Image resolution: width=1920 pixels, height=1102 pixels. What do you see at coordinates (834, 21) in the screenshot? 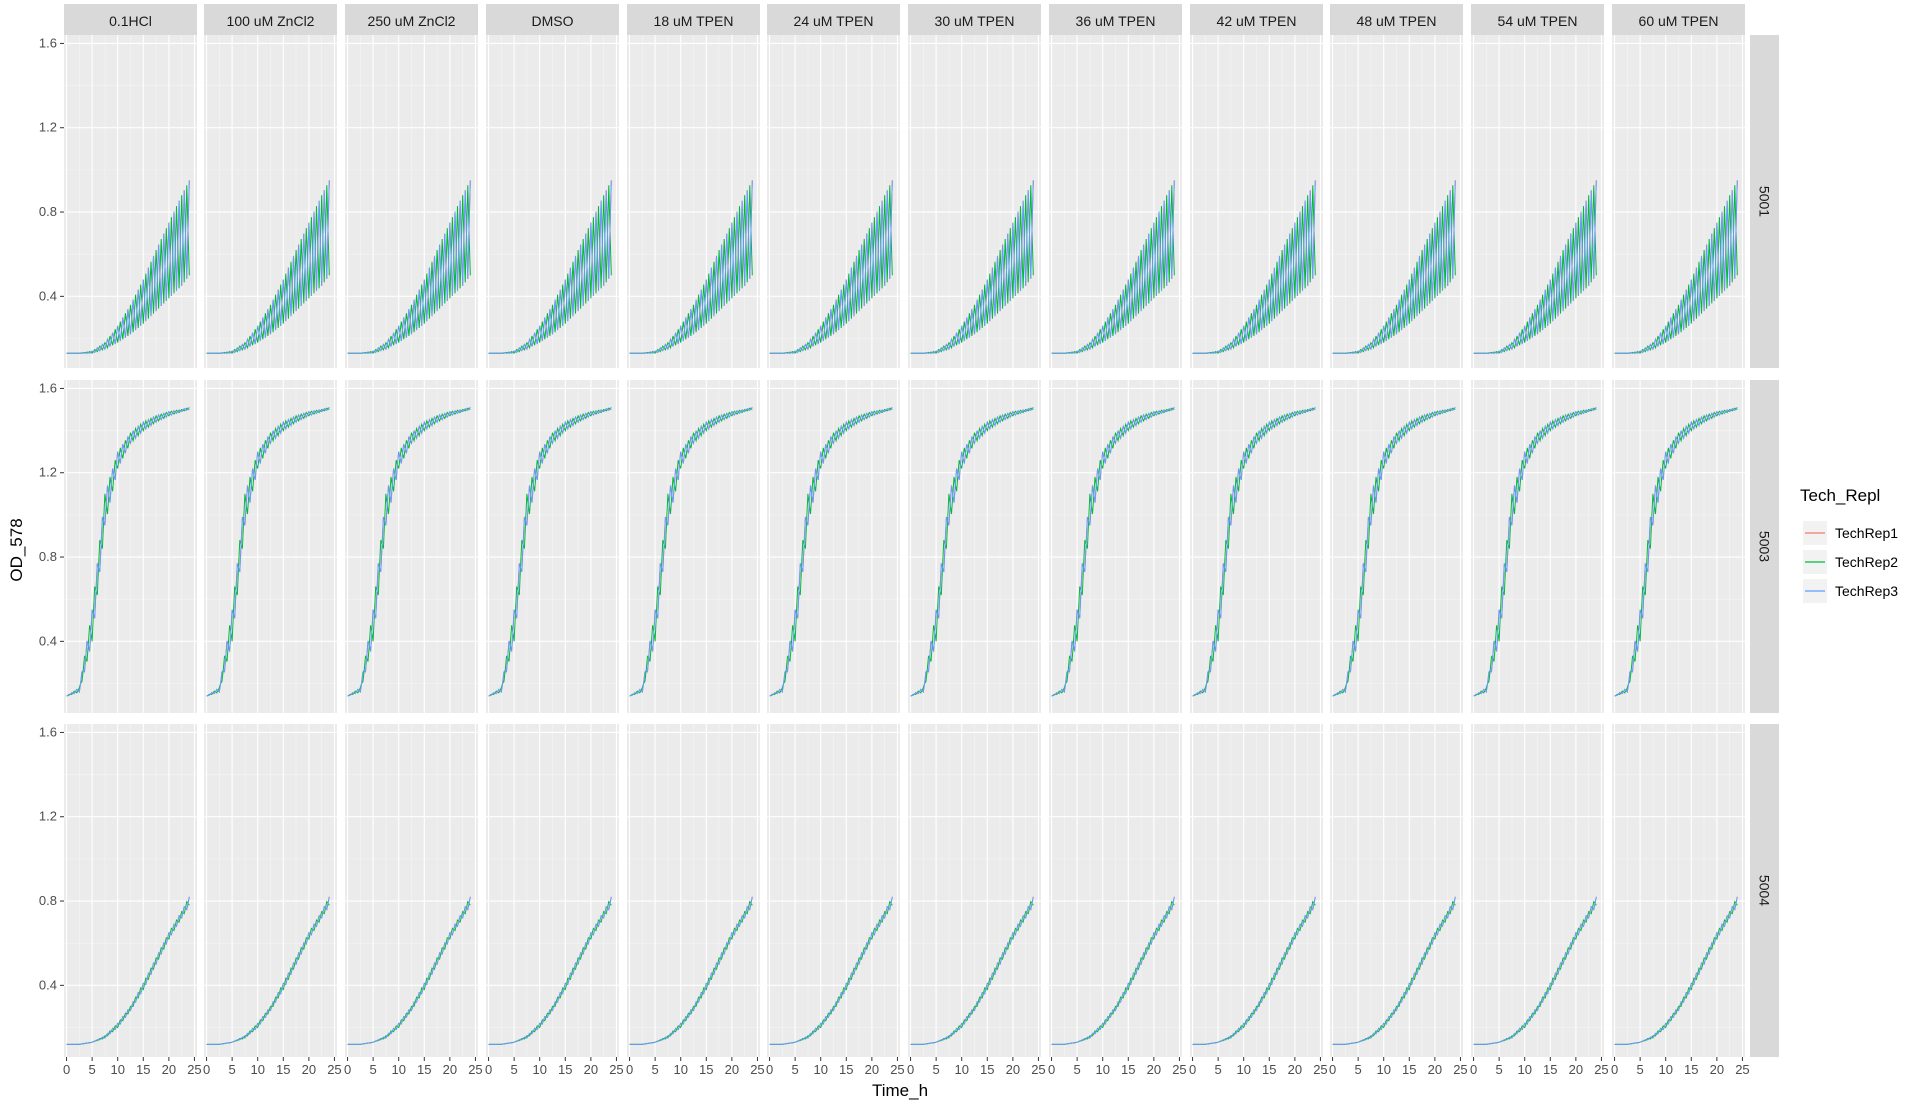
I see `column-strip-label: 24 uM TPEN` at bounding box center [834, 21].